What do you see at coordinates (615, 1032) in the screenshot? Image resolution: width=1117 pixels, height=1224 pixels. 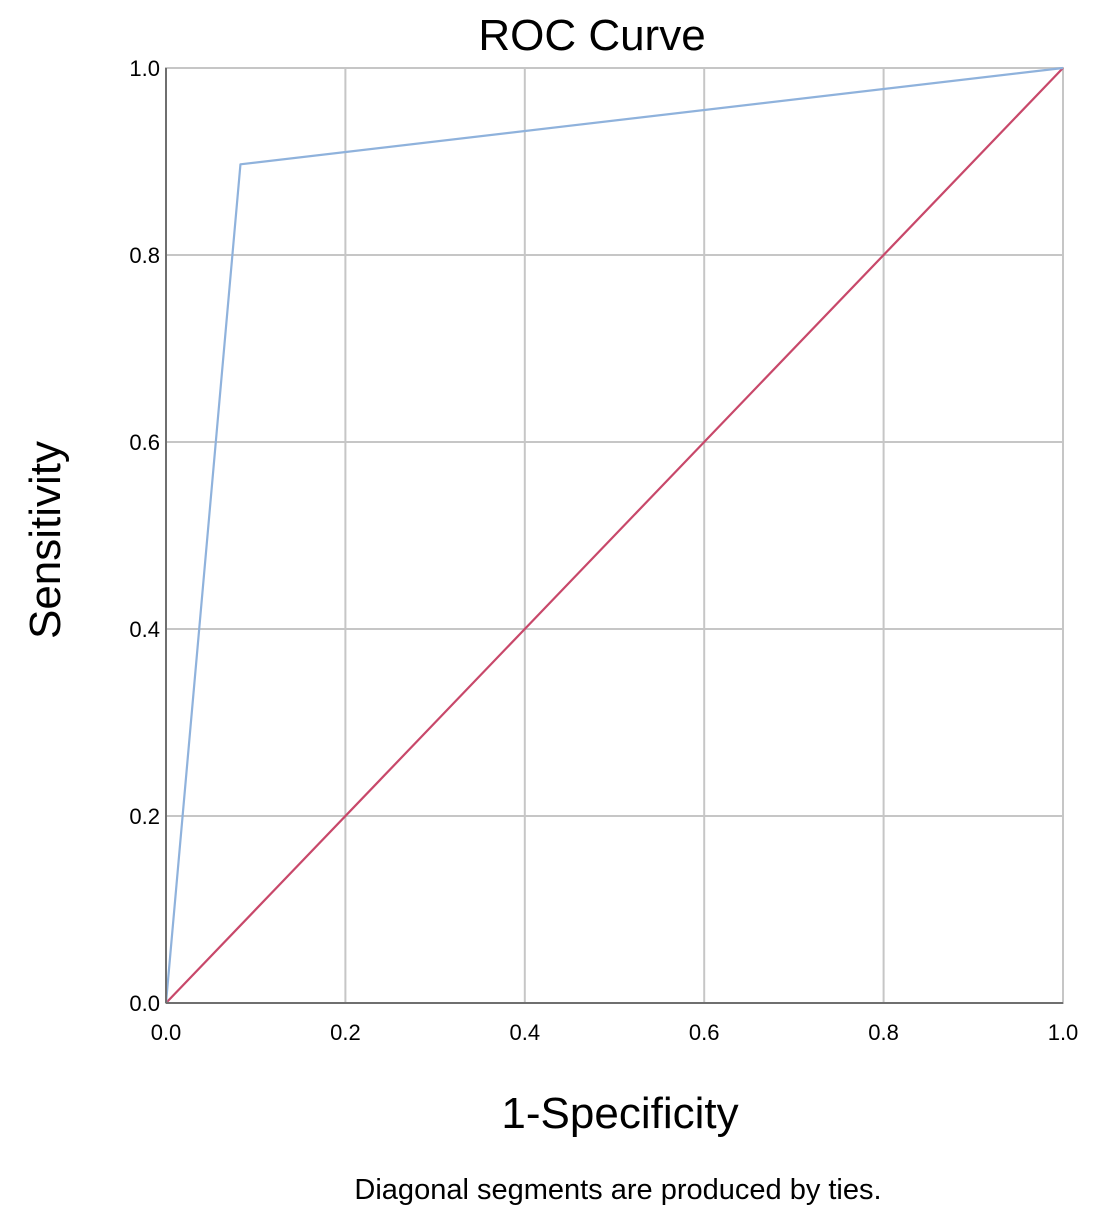 I see `x-axis-ticks: 0.0 0.2 0.4 0.6 0.8 1.0` at bounding box center [615, 1032].